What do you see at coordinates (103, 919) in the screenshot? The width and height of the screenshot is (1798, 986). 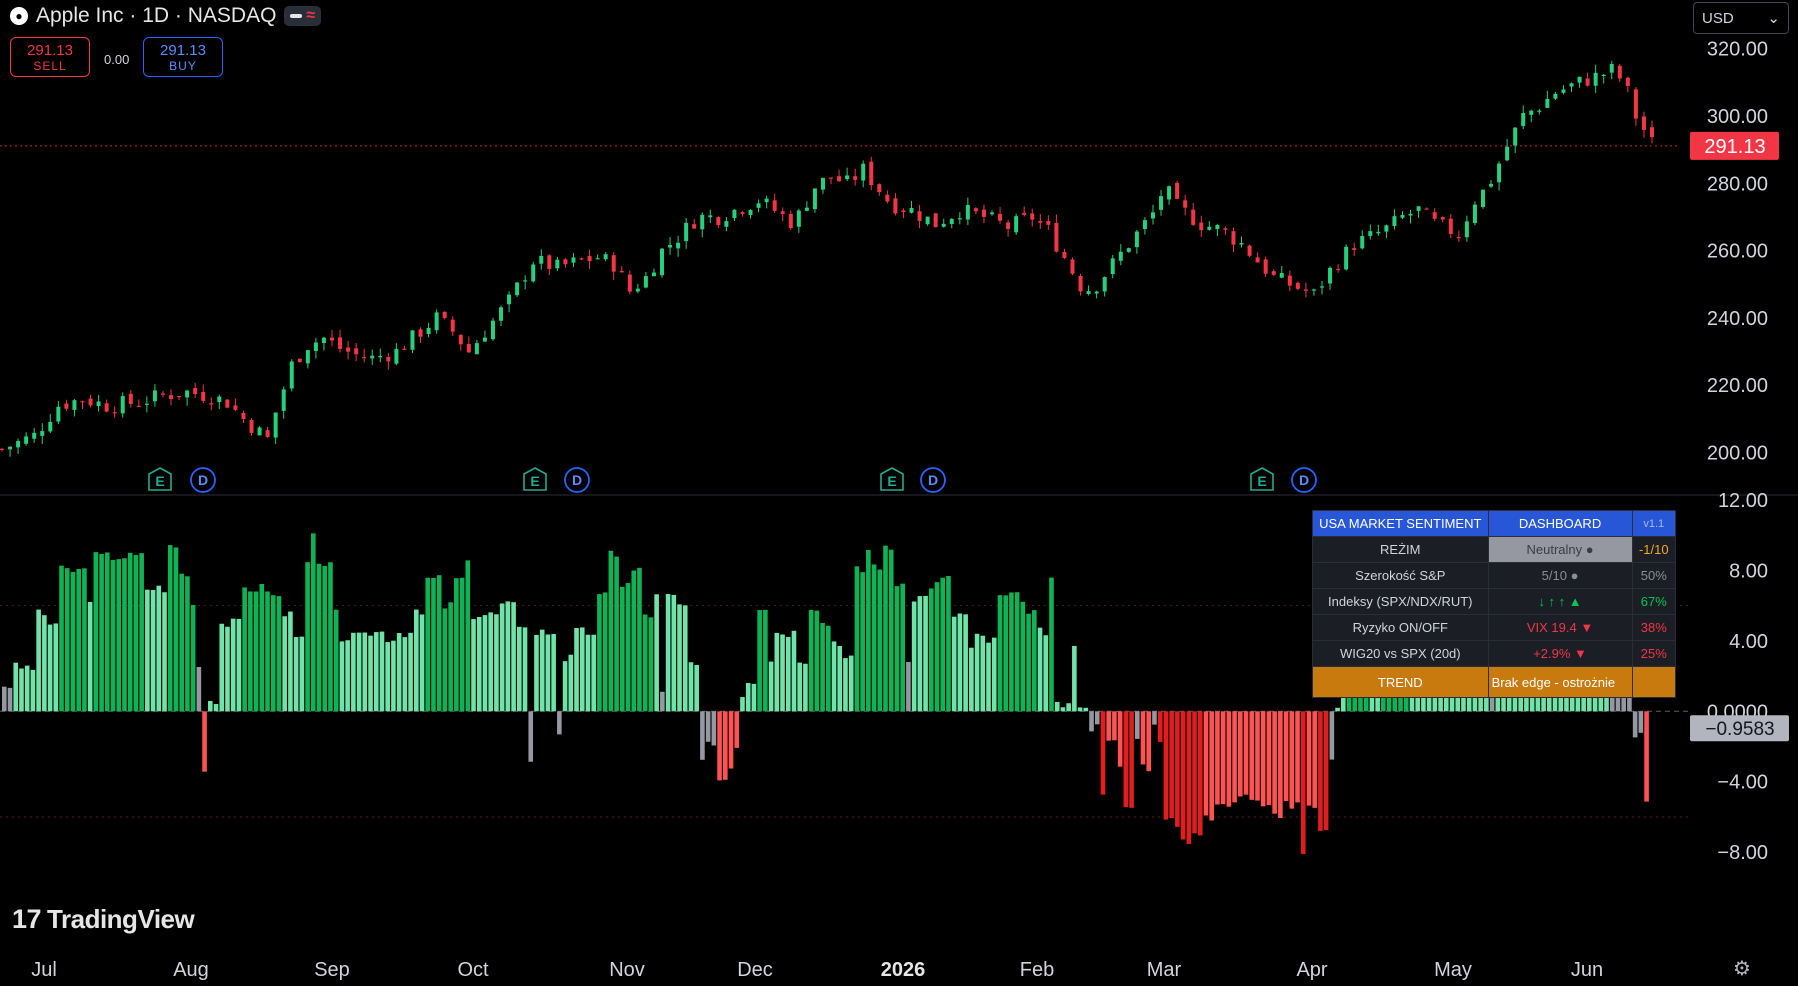 I see `tradingview-logo: 17 TradingView` at bounding box center [103, 919].